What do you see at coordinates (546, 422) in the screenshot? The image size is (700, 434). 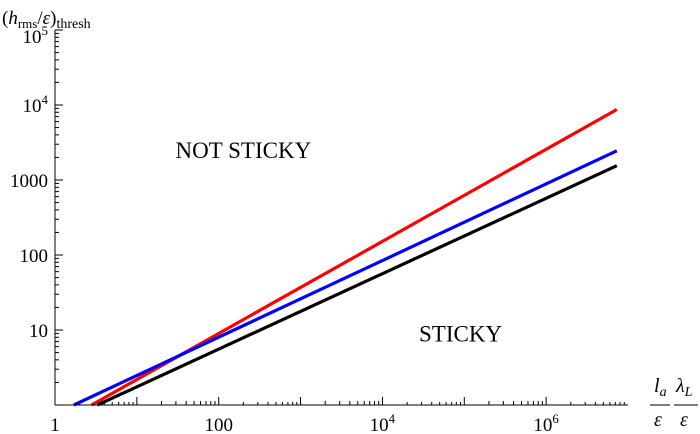 I see `x-tick-label: 10⁶` at bounding box center [546, 422].